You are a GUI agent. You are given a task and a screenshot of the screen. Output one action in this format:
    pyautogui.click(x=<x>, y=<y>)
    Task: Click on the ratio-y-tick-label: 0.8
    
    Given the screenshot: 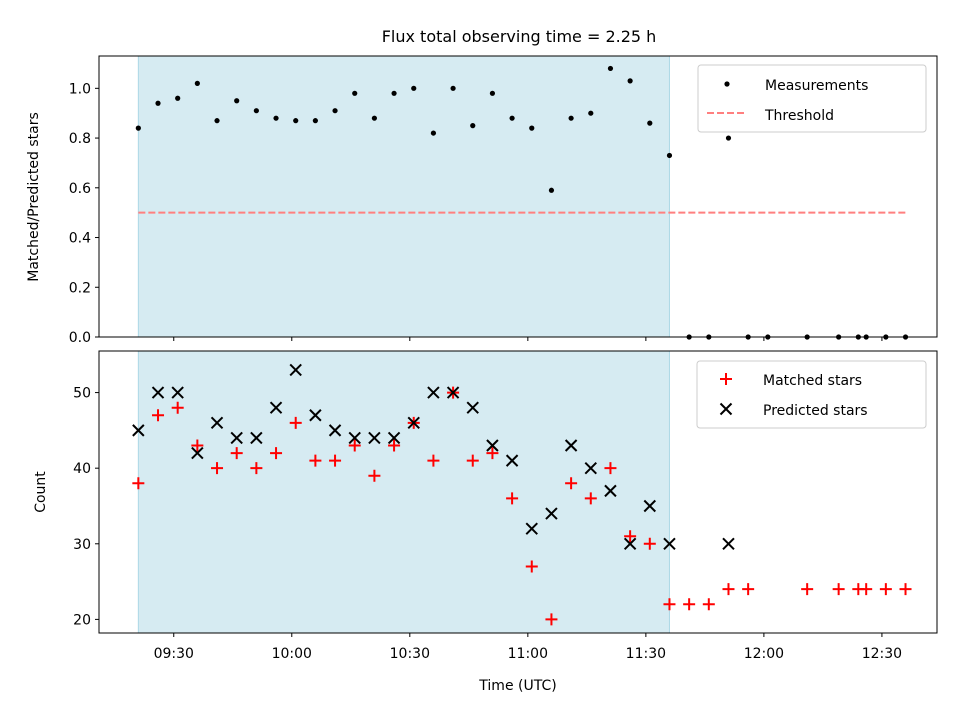 What is the action you would take?
    pyautogui.click(x=80, y=139)
    